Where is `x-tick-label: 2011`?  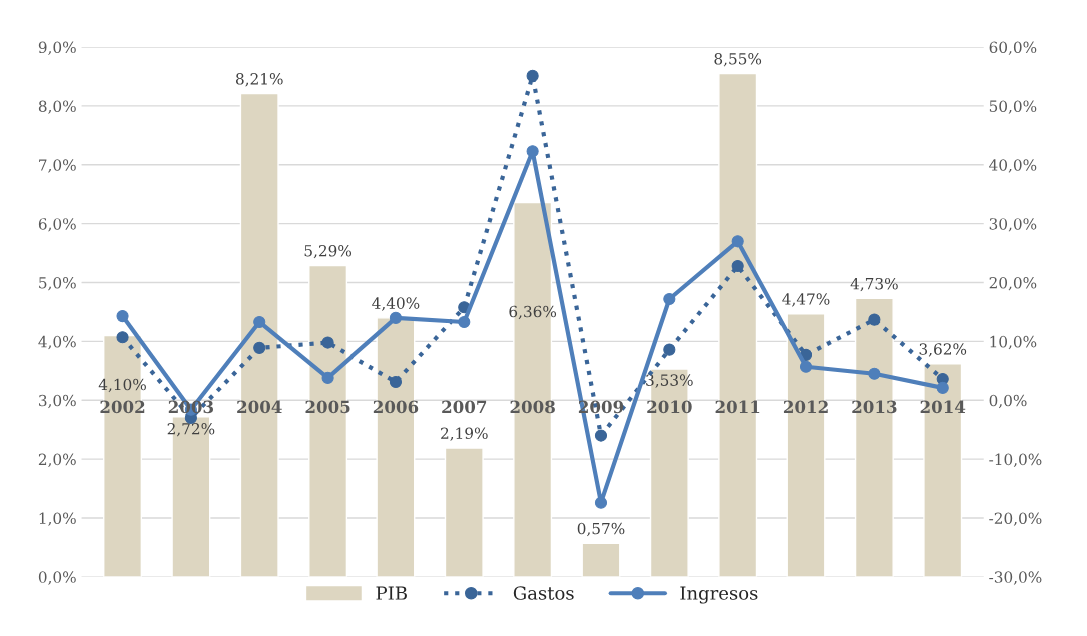 x-tick-label: 2011 is located at coordinates (737, 407).